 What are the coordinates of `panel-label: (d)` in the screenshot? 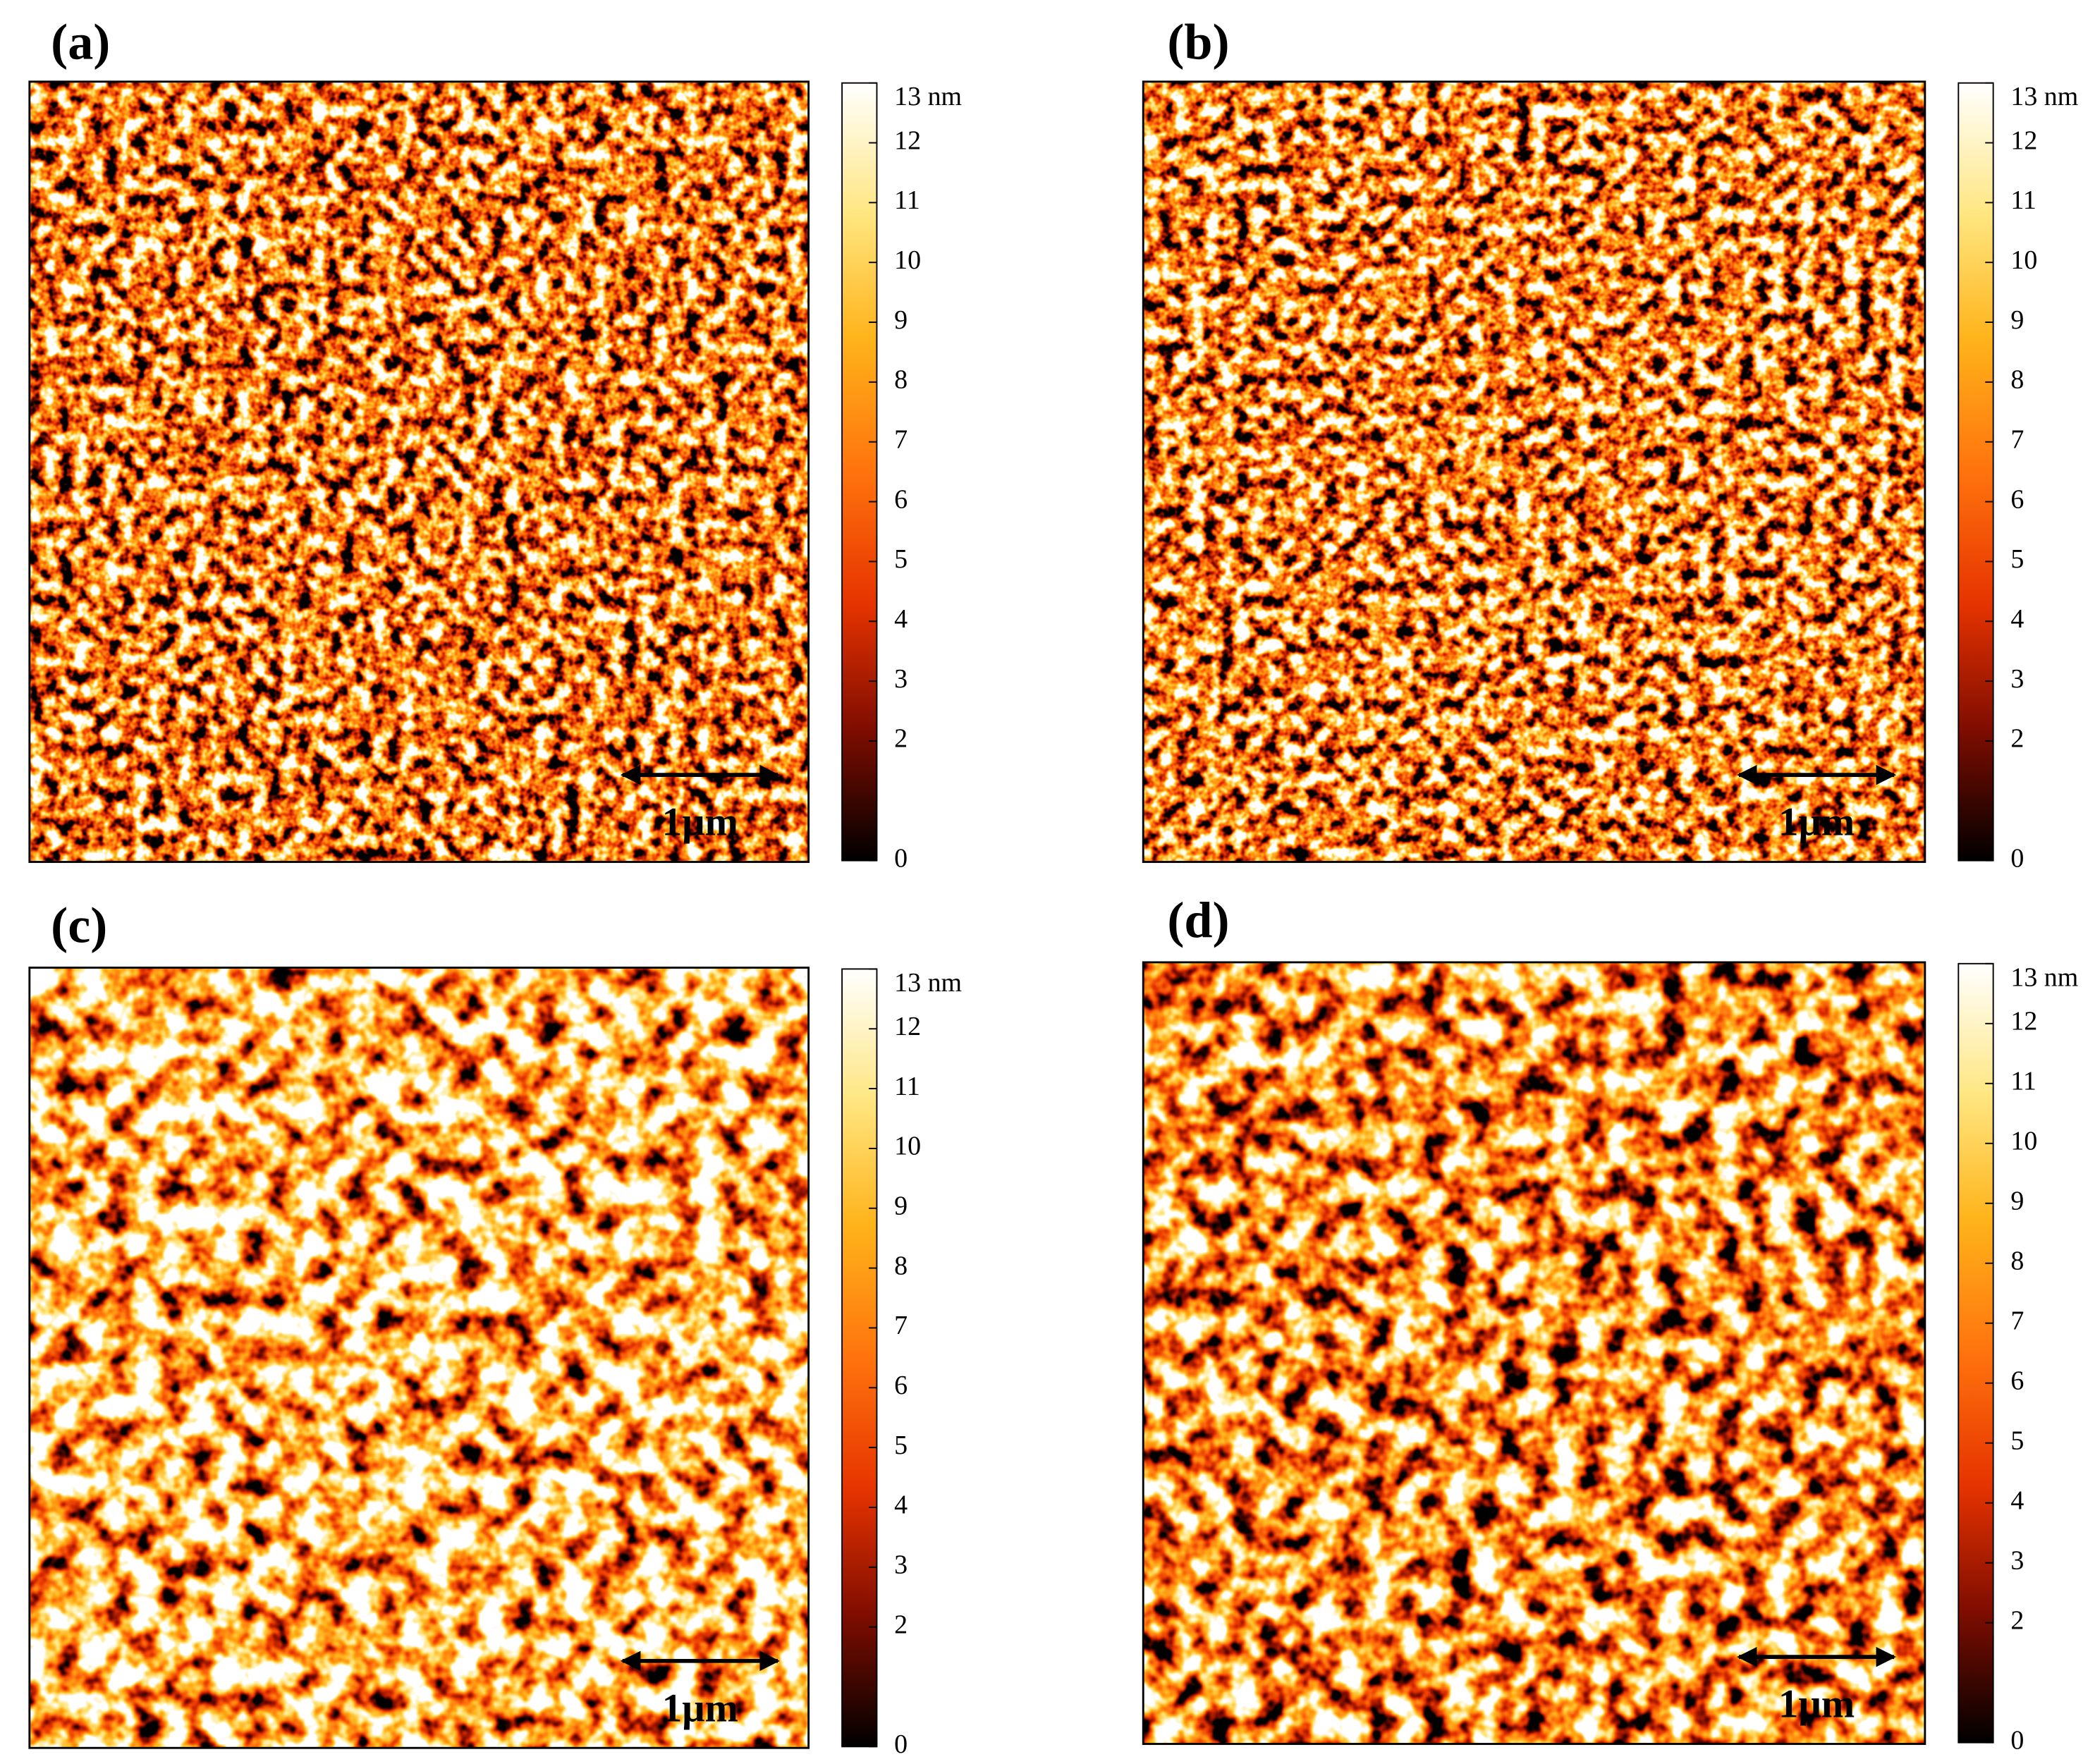 It's located at (1198, 920).